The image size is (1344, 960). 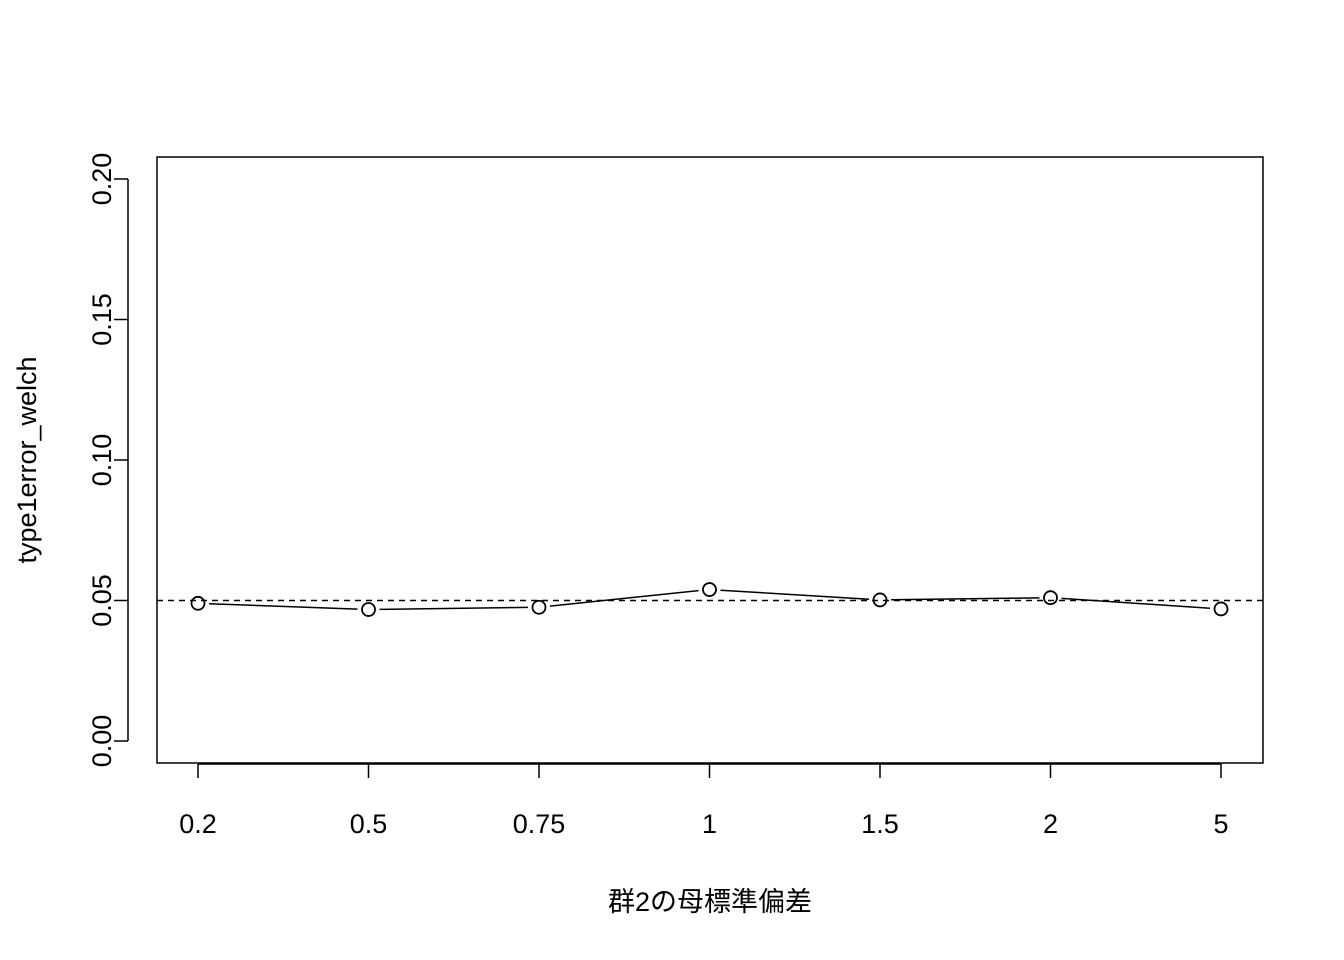 I want to click on x-tick-label: 0.2, so click(x=198, y=824).